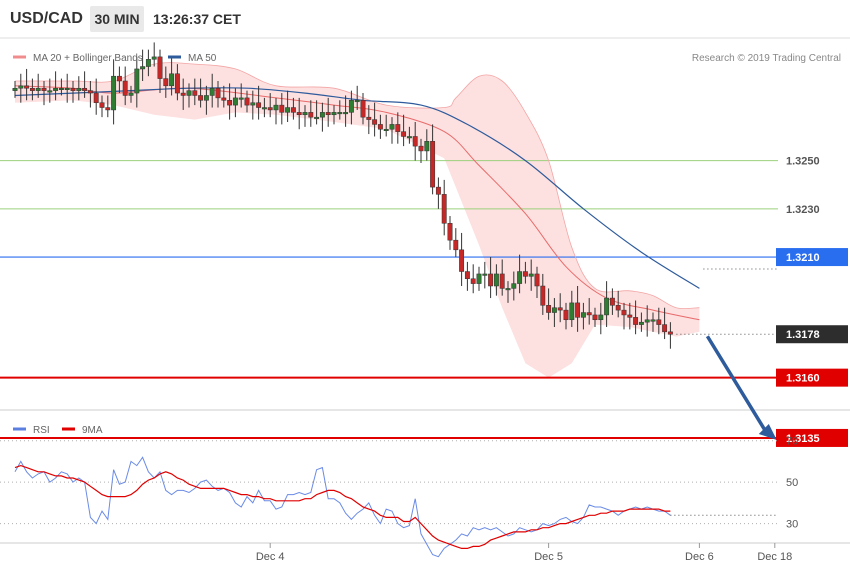  What do you see at coordinates (803, 439) in the screenshot?
I see `level-label-1-3135: 1.3135` at bounding box center [803, 439].